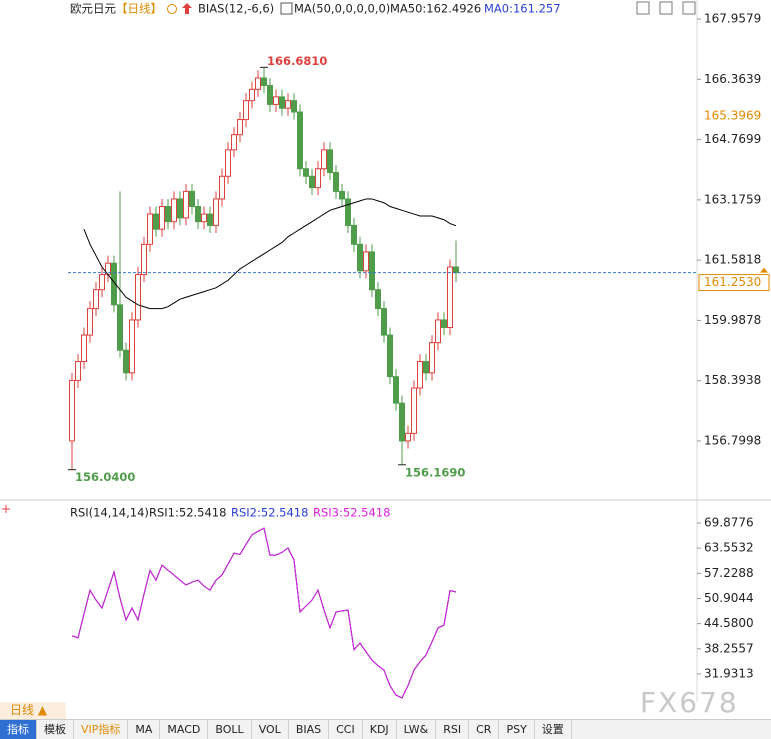 The image size is (771, 739). What do you see at coordinates (729, 573) in the screenshot?
I see `y-tick-label: 57.2288` at bounding box center [729, 573].